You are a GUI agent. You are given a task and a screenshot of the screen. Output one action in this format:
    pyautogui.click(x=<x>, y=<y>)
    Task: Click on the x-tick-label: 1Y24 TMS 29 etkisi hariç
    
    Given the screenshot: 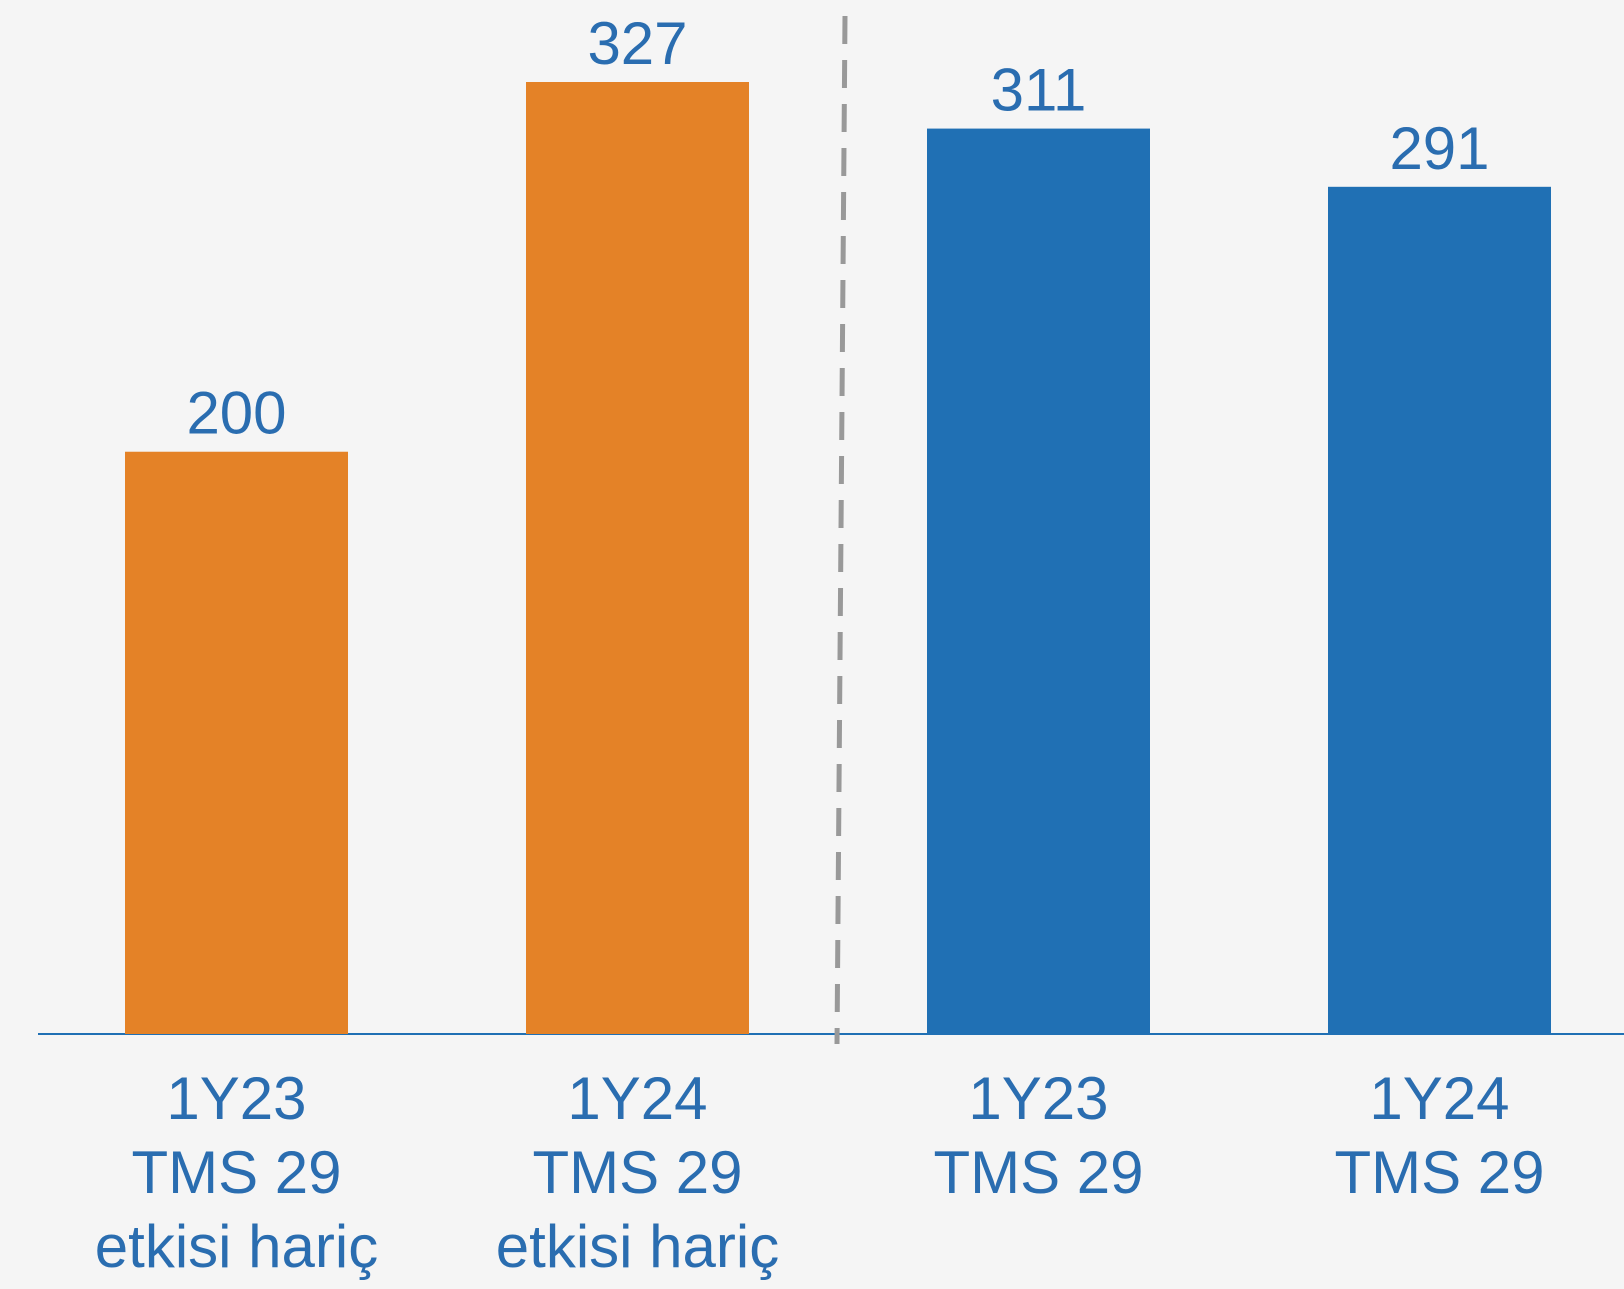 What is the action you would take?
    pyautogui.click(x=637, y=1172)
    